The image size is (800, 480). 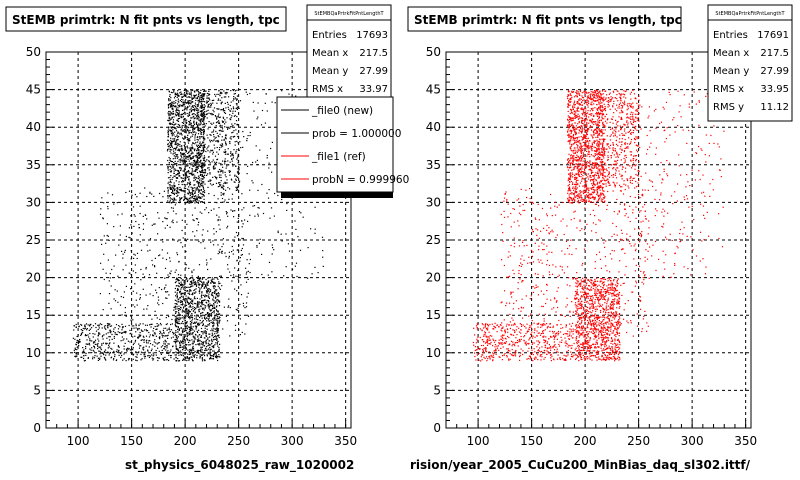 What do you see at coordinates (238, 441) in the screenshot?
I see `x-tick-label: 250` at bounding box center [238, 441].